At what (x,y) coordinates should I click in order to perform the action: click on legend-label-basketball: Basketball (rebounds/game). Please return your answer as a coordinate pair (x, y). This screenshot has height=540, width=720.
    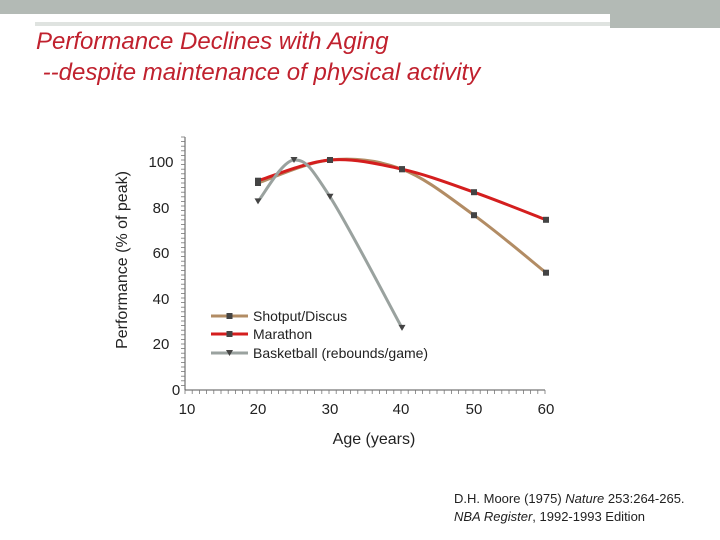
    Looking at the image, I should click on (340, 353).